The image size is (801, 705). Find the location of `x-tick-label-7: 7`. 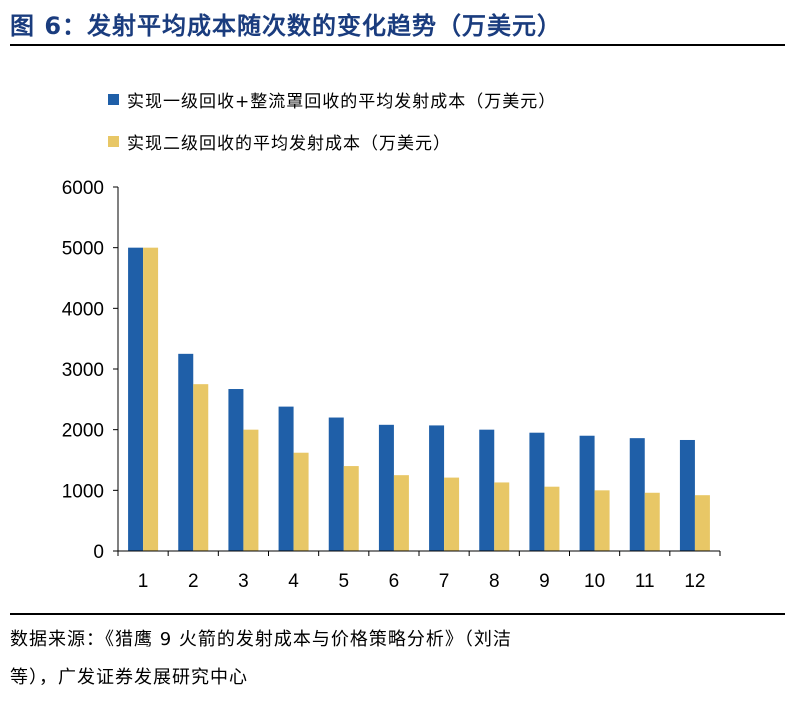

x-tick-label-7: 7 is located at coordinates (444, 581).